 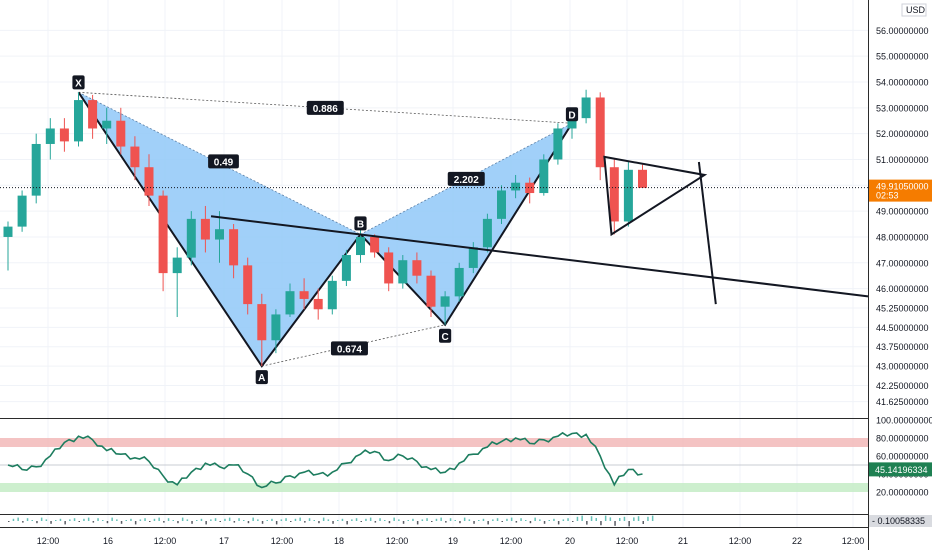 I want to click on price-tick-label: 54.00000000, so click(x=902, y=82).